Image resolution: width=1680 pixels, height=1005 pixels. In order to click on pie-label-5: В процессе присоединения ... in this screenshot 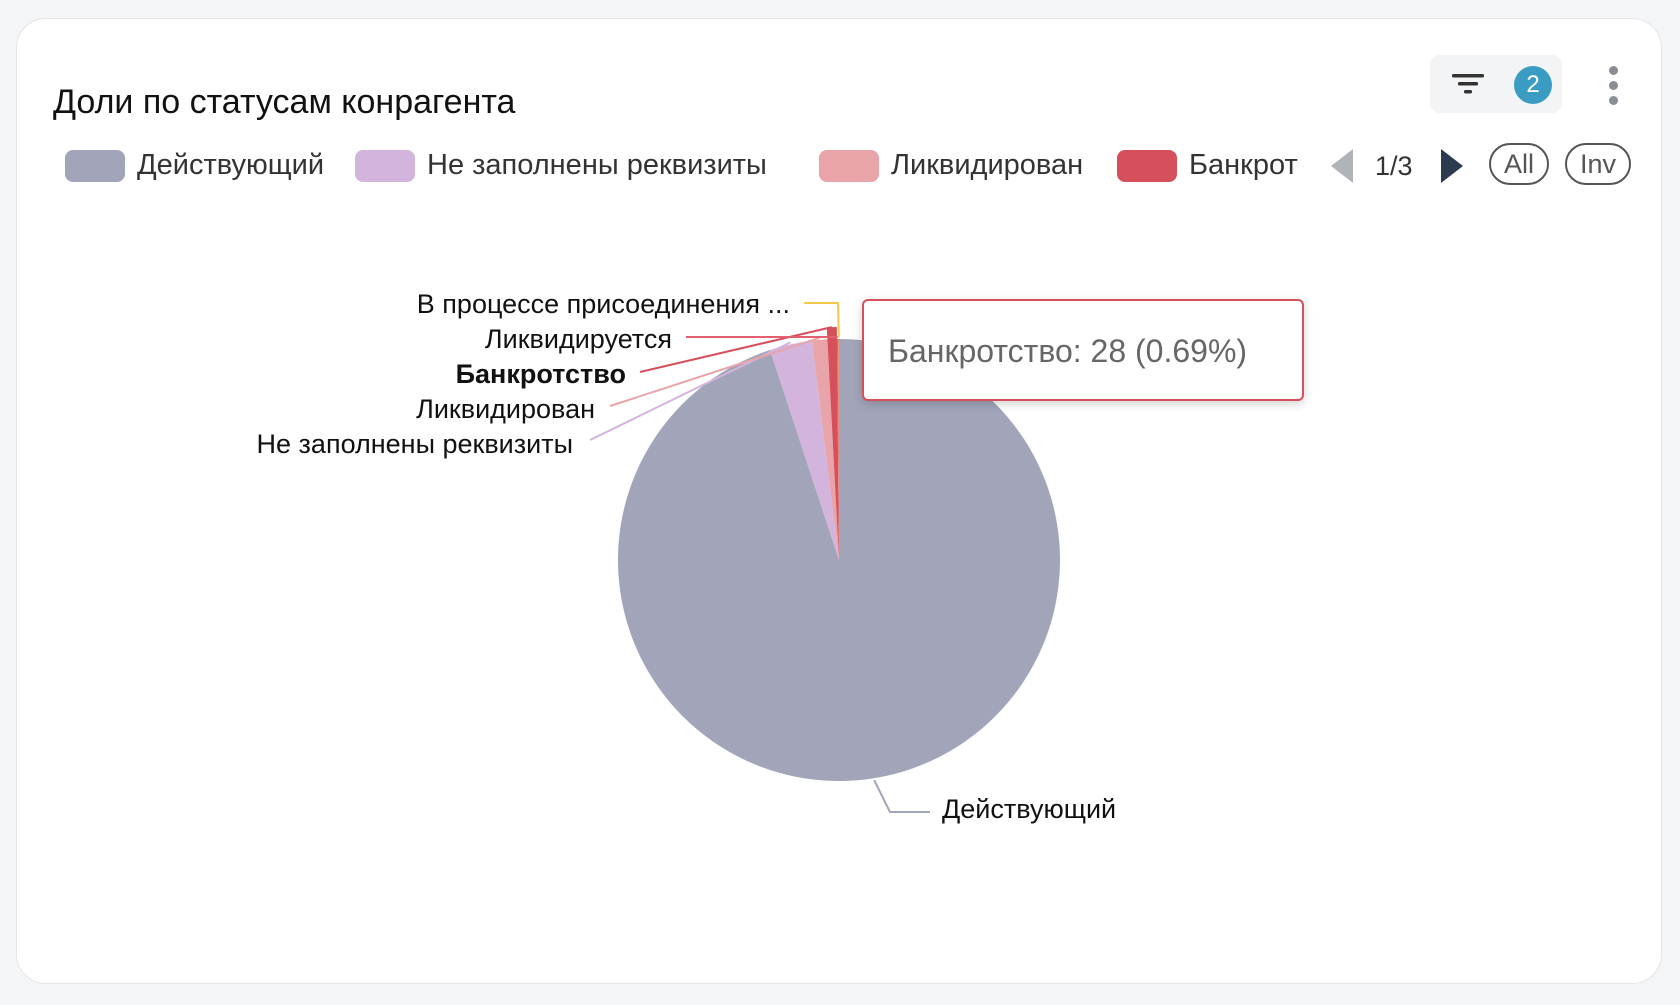, I will do `click(603, 304)`.